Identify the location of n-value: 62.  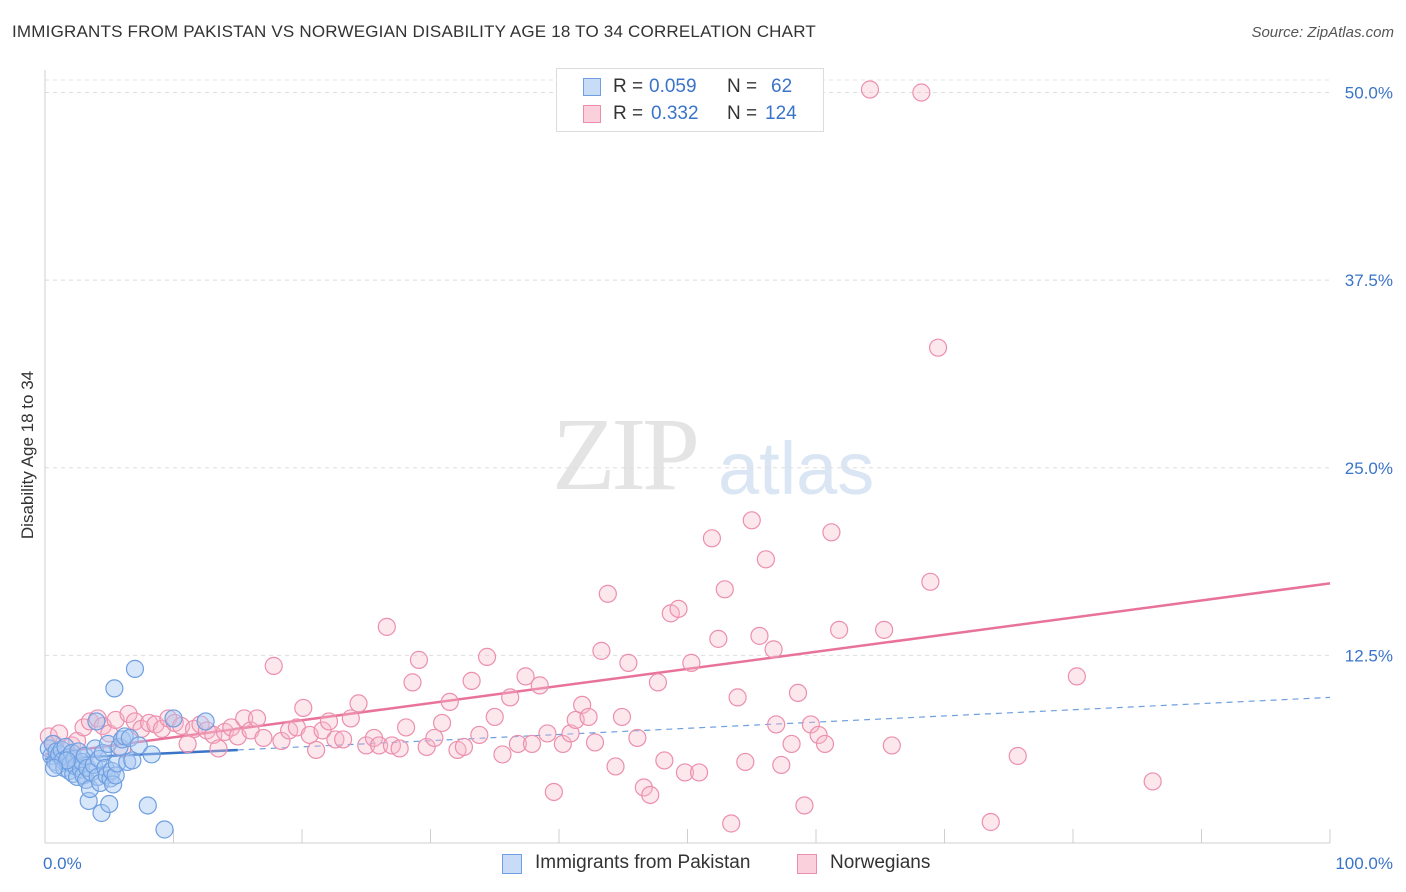
(782, 86).